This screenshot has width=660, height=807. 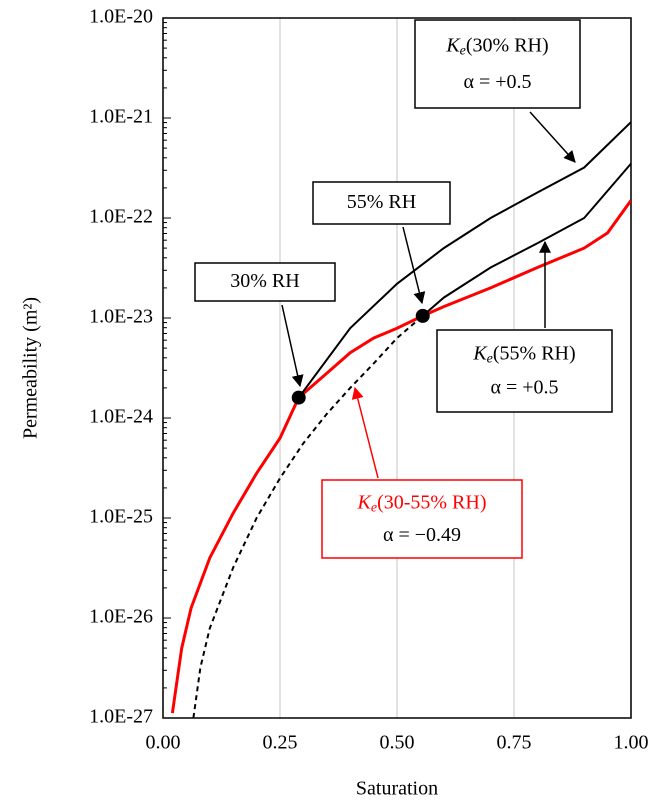 I want to click on annotation-text: Ke(30-55% RH), so click(x=422, y=503).